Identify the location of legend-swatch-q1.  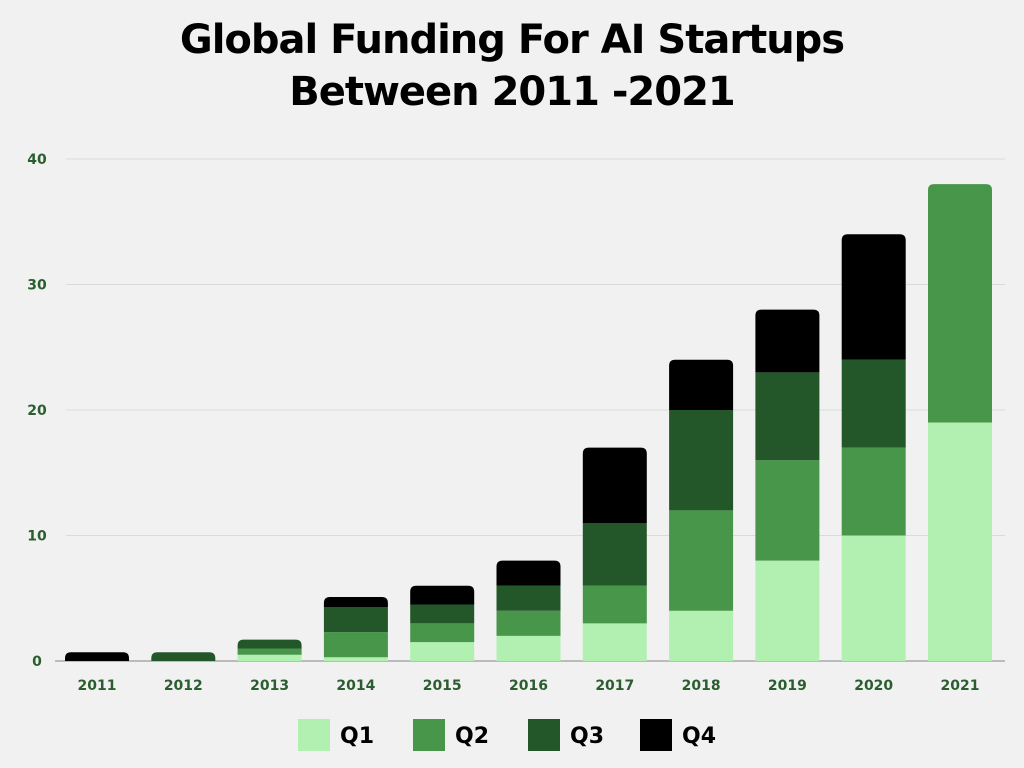
(314, 735).